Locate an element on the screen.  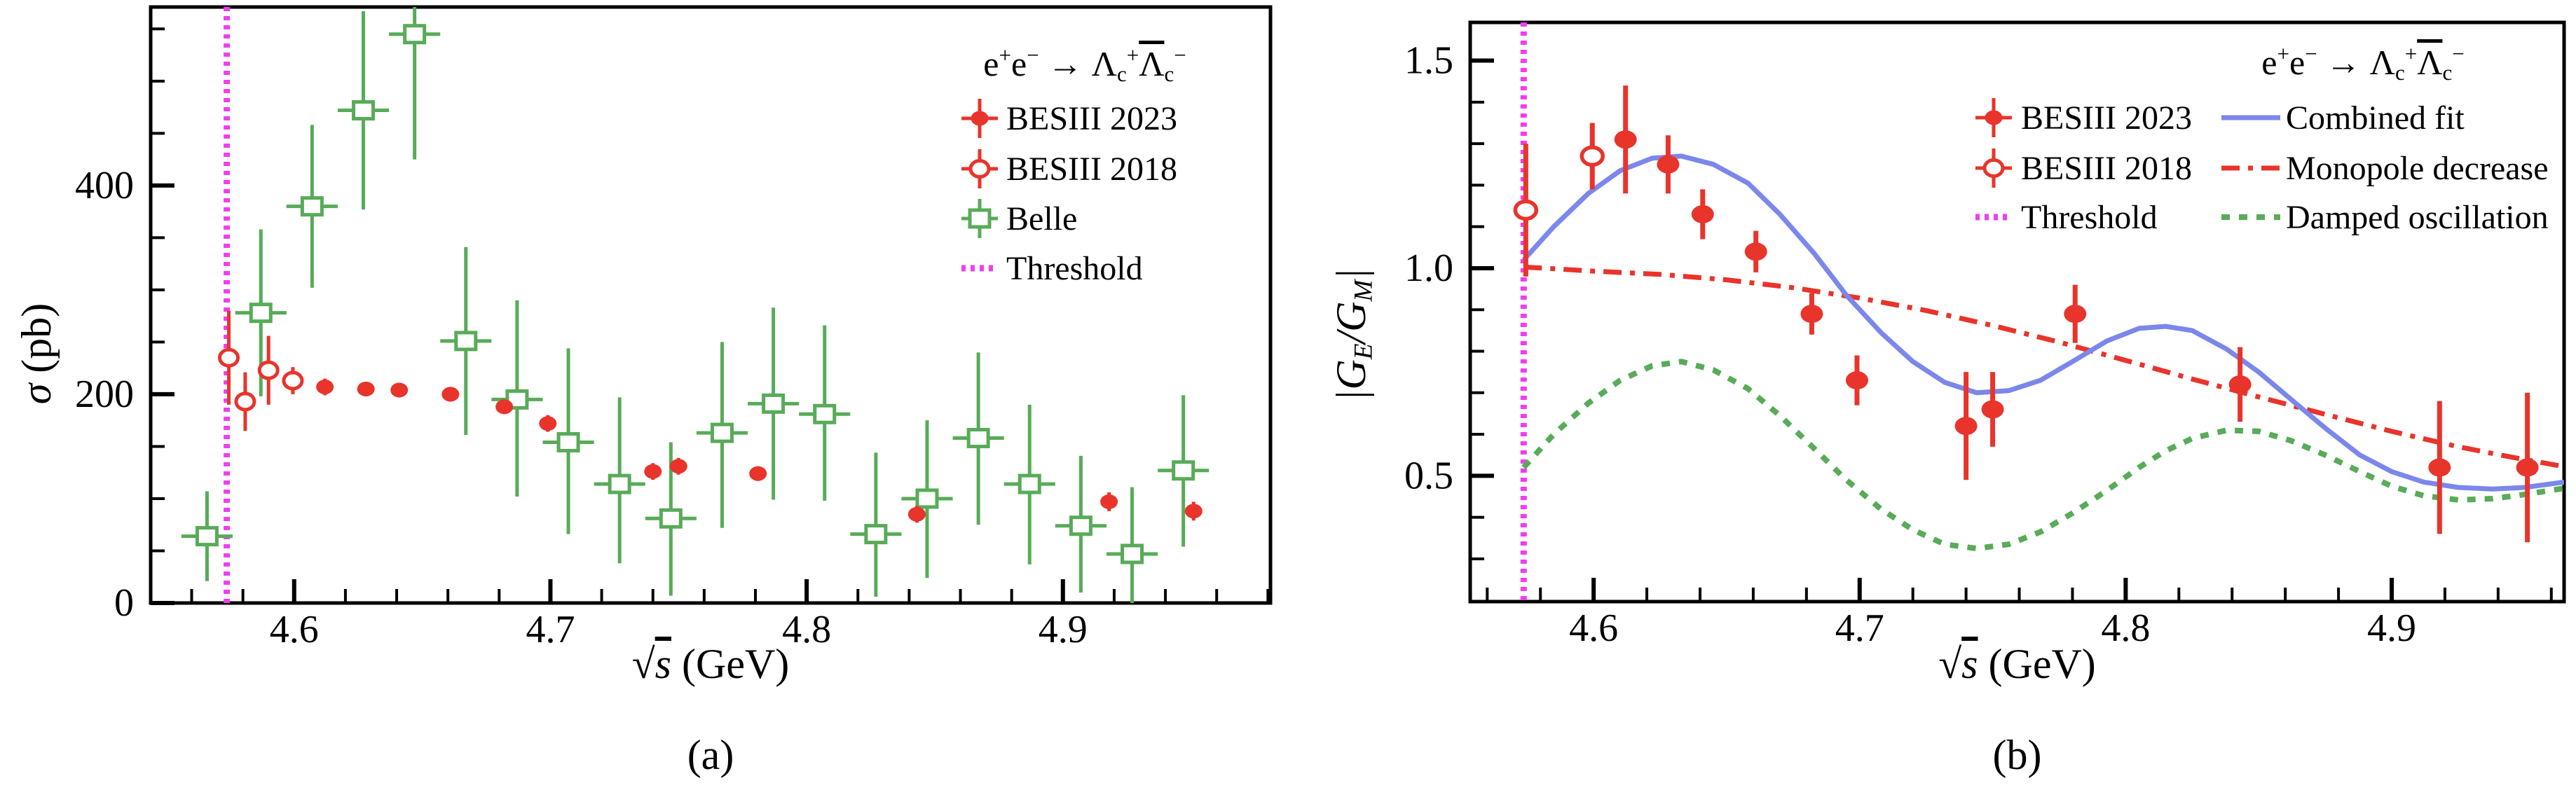
y-tick-label: 0.5 is located at coordinates (1428, 476).